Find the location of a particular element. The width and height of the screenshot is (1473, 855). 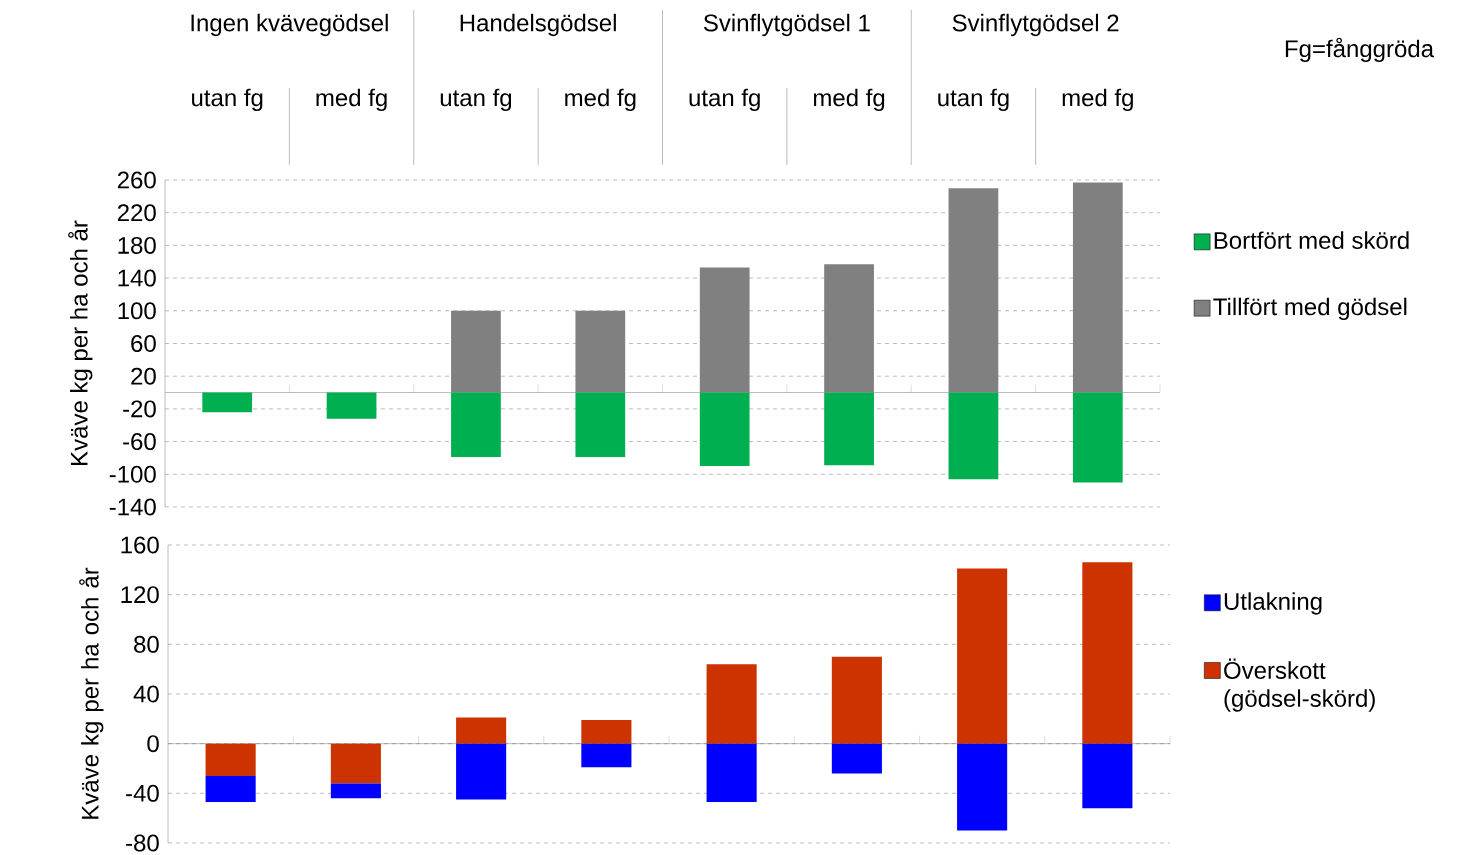

y-tick-label: 100 is located at coordinates (137, 311).